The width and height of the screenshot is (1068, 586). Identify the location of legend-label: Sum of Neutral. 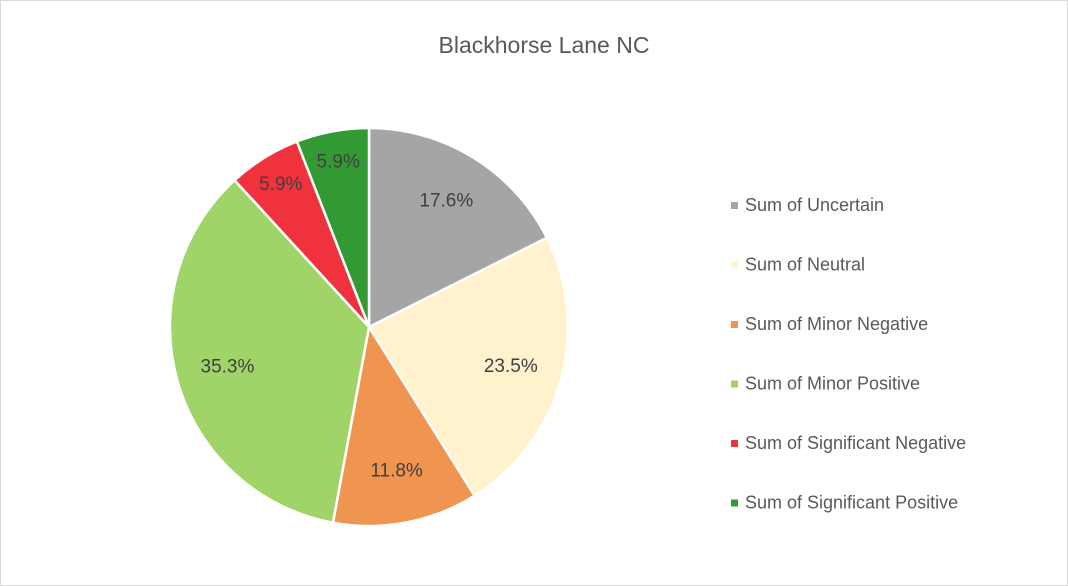
(805, 264).